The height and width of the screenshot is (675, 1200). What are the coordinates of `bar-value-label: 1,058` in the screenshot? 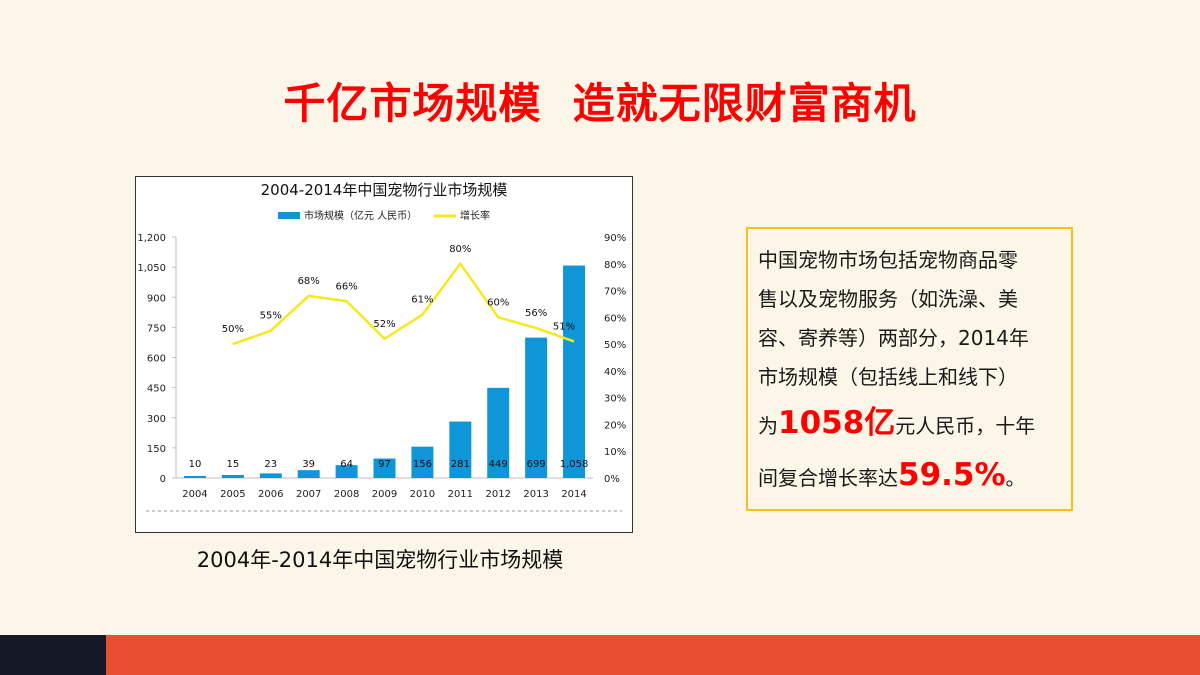 It's located at (574, 464).